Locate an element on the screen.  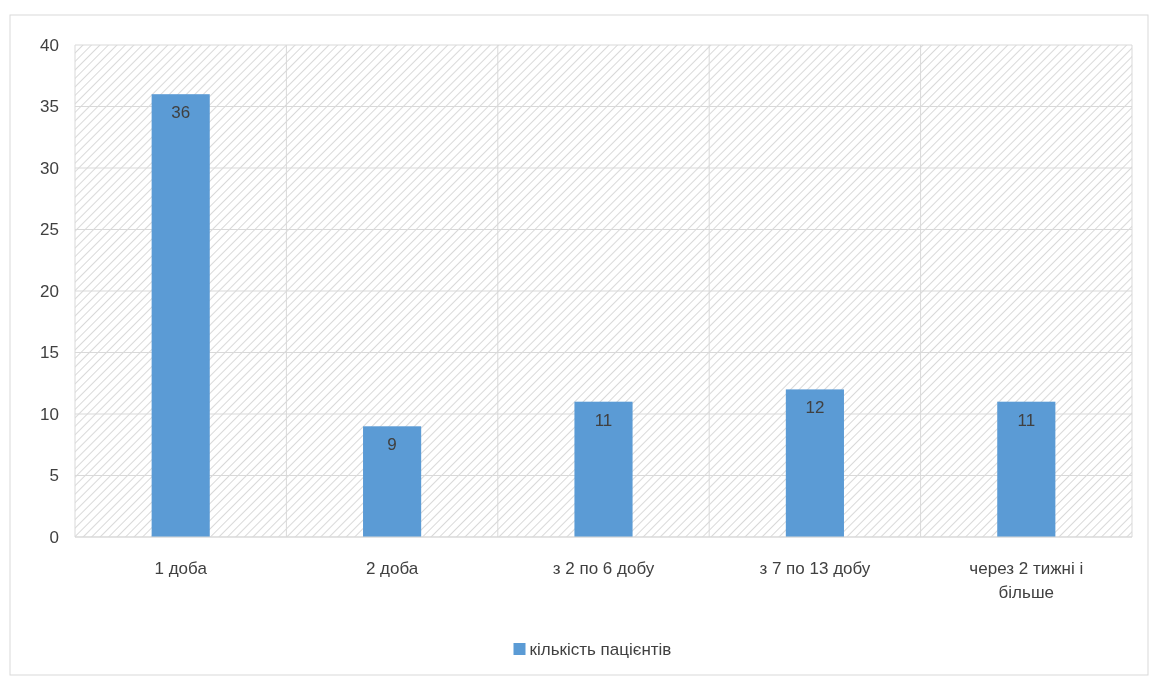
y-tick-label: 5 is located at coordinates (54, 476).